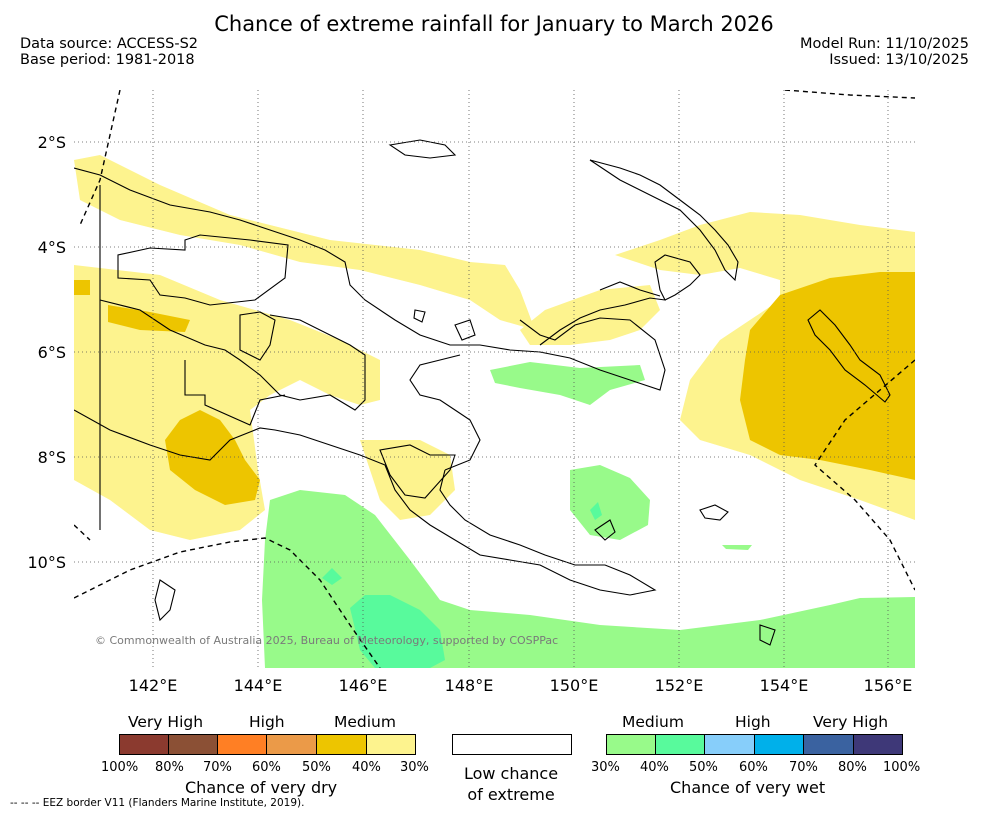 The width and height of the screenshot is (988, 816). I want to click on dry-tick: 60%, so click(266, 767).